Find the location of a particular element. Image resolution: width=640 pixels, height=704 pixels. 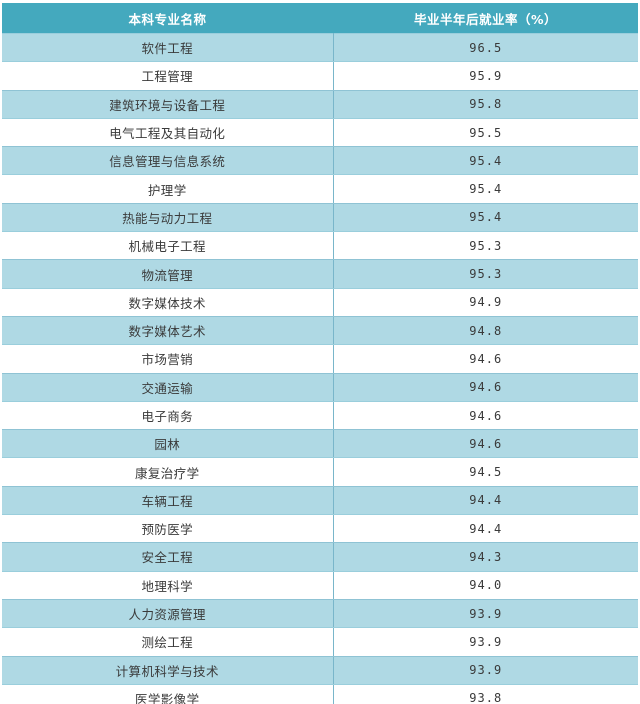

cell-major-name: 人力资源管理 is located at coordinates (168, 613).